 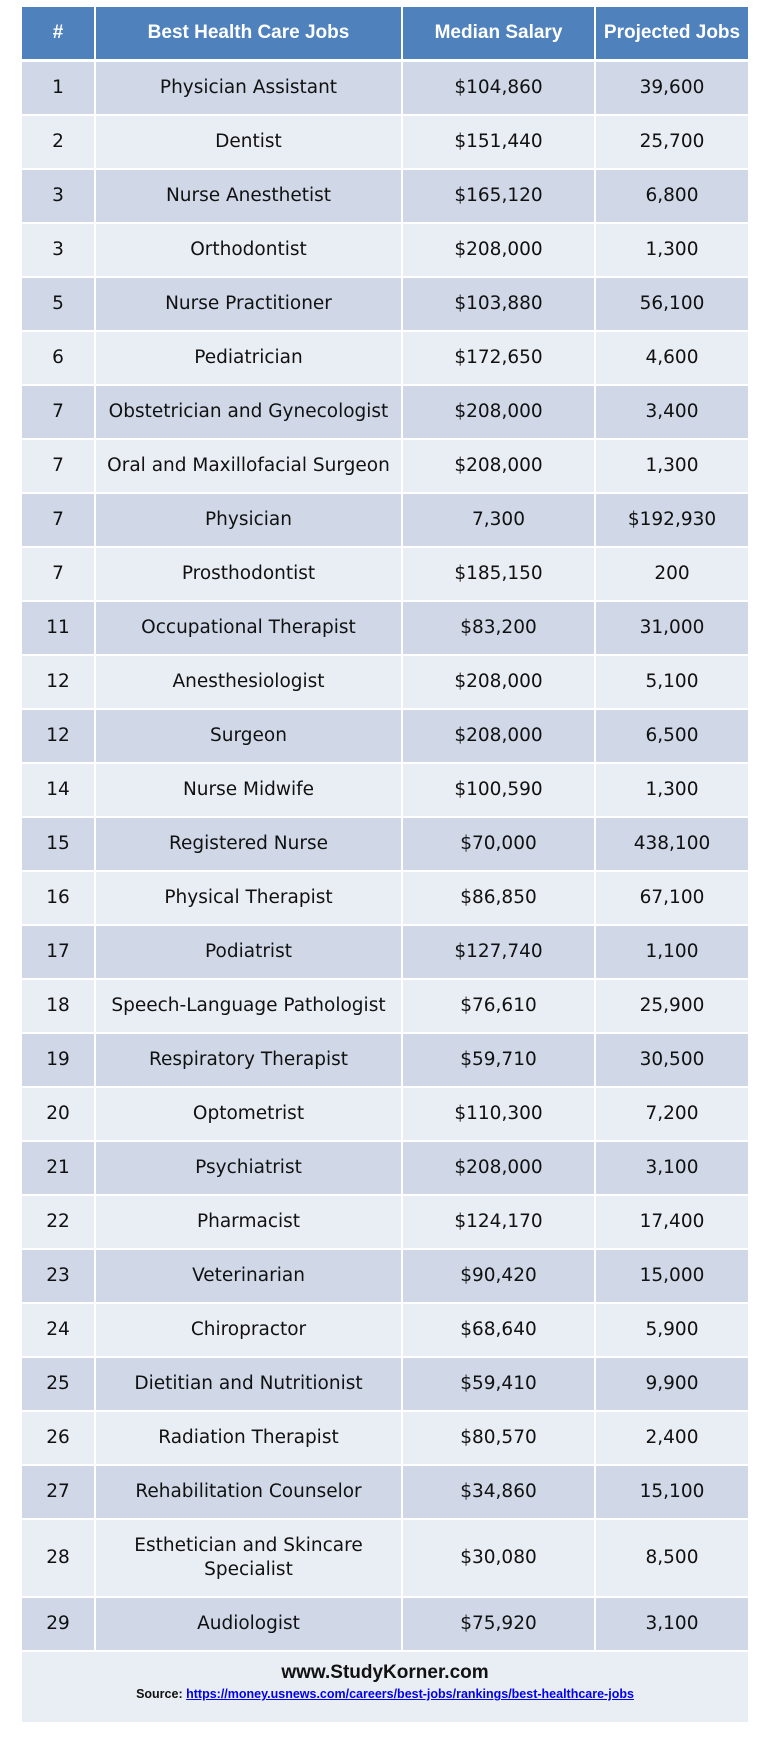 I want to click on job-cell: Nurse Midwife, so click(x=249, y=790).